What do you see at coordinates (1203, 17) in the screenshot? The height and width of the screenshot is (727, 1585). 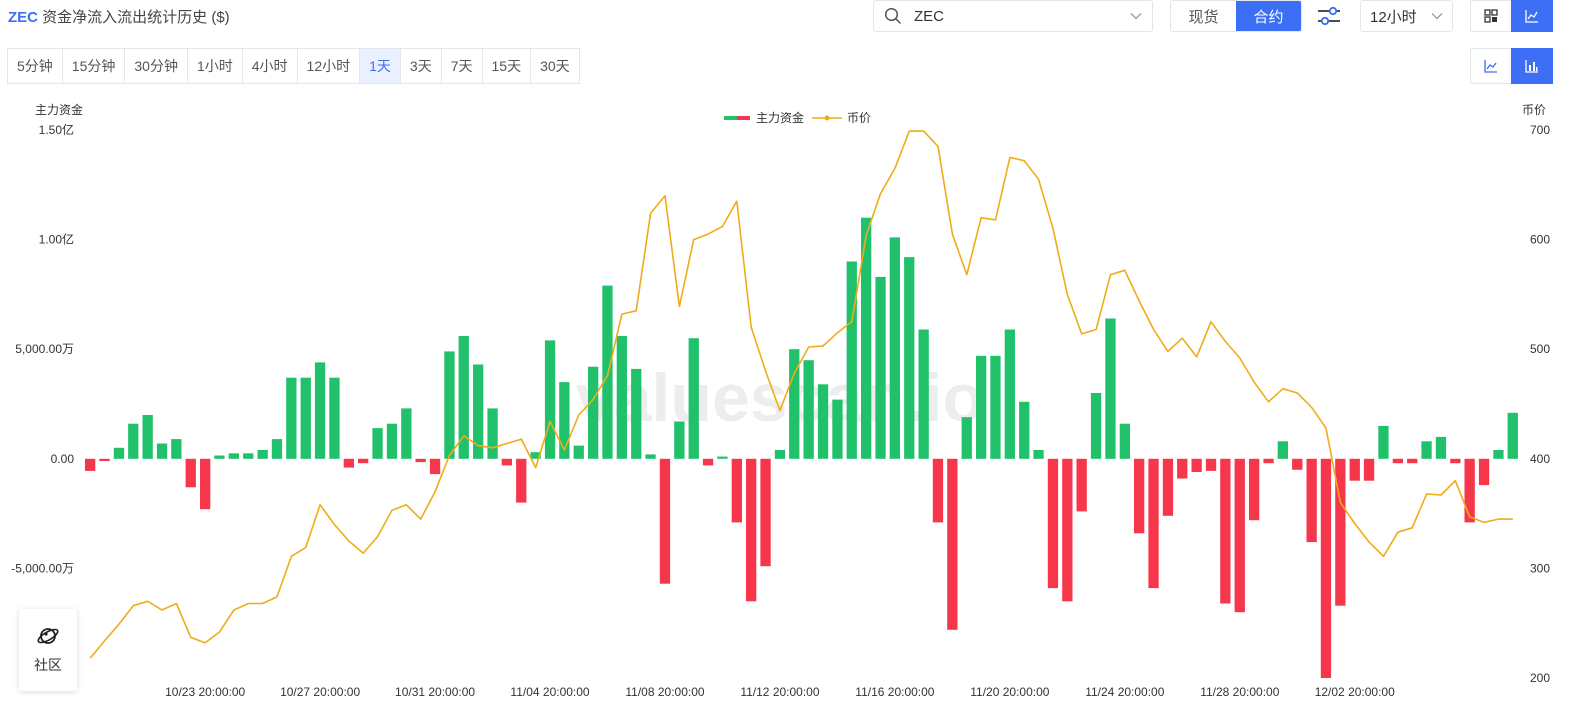 I see `tab-spot: 现货` at bounding box center [1203, 17].